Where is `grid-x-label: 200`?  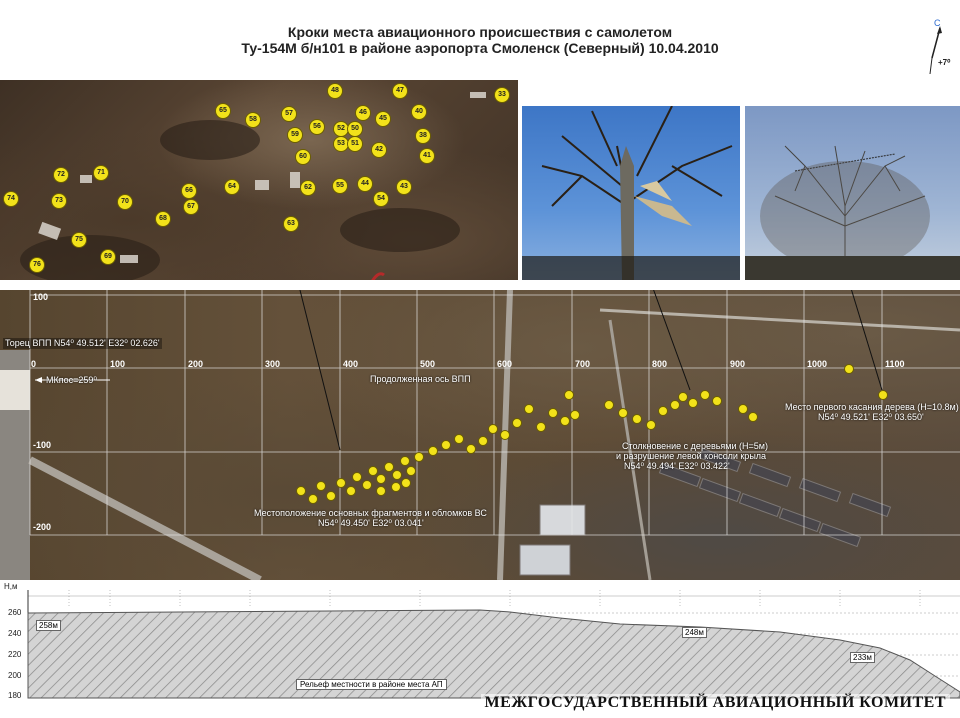
grid-x-label: 200 is located at coordinates (196, 364).